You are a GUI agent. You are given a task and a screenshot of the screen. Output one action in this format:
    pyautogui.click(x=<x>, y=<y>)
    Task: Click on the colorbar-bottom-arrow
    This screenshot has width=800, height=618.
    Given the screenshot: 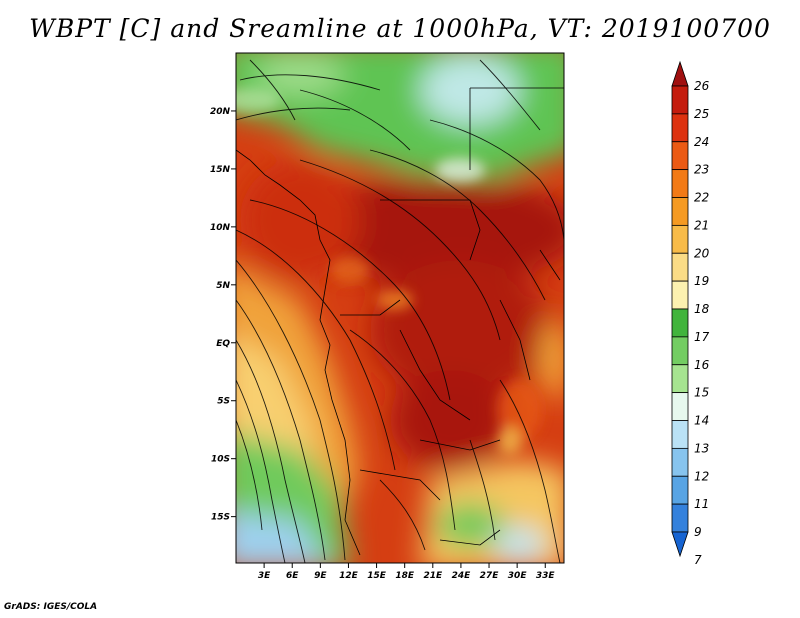 What is the action you would take?
    pyautogui.click(x=680, y=544)
    